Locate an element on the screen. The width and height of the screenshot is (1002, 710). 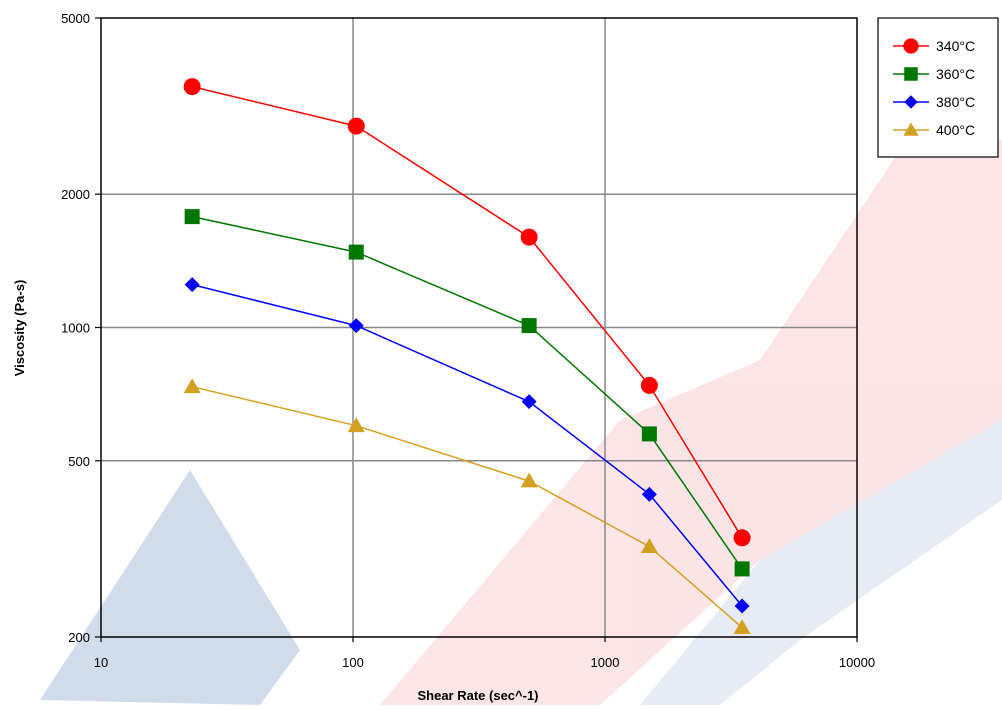
legend-item: 400°C is located at coordinates (934, 130).